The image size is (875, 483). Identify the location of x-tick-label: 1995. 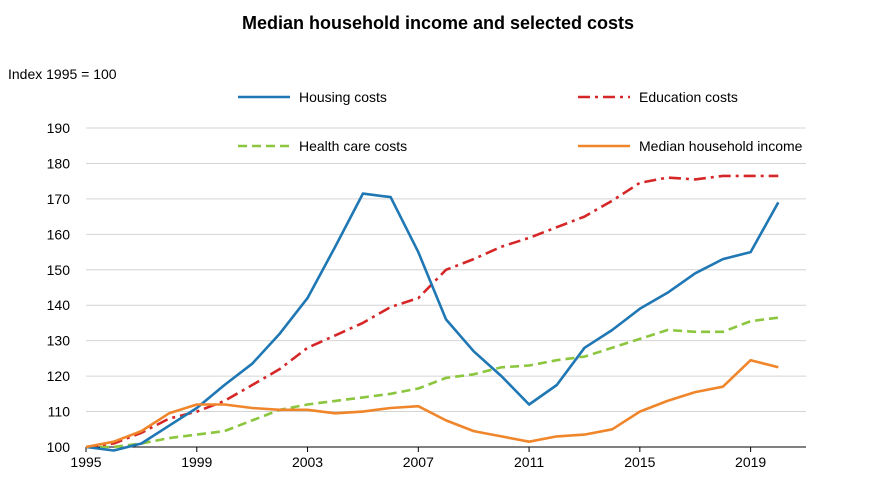
(85, 462).